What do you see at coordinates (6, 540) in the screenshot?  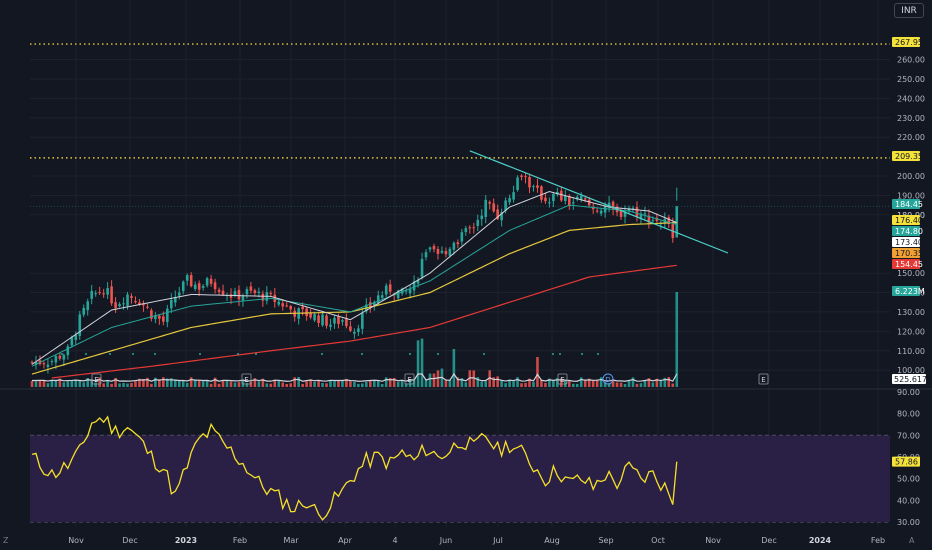 I see `timezone-corner: Z` at bounding box center [6, 540].